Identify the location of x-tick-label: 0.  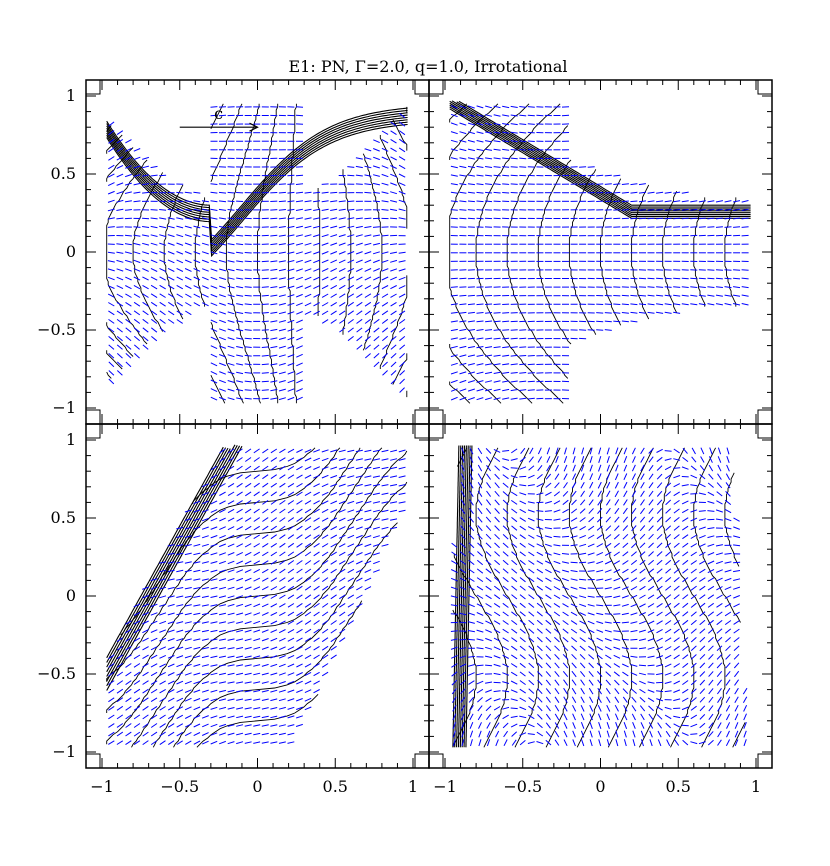
(257, 786).